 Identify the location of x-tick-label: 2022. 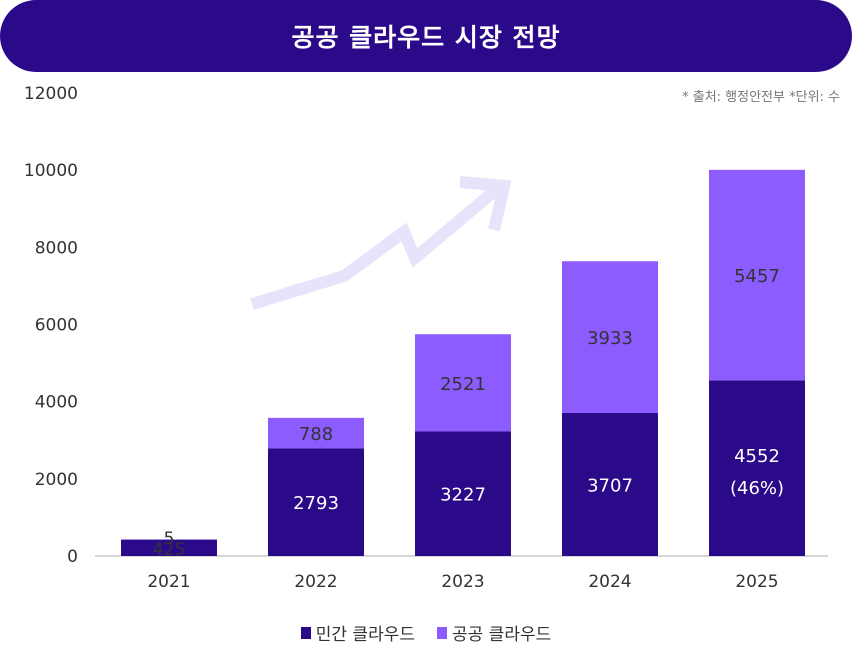
(315, 582).